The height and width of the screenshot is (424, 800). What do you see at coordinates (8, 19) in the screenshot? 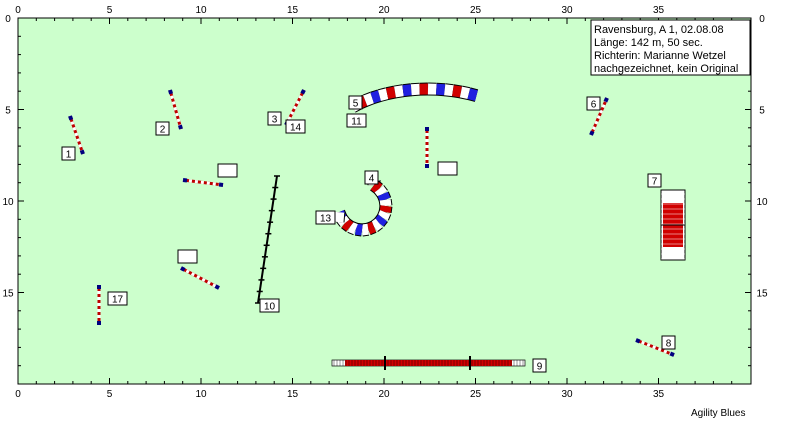
I see `y-tick-label-left: 0` at bounding box center [8, 19].